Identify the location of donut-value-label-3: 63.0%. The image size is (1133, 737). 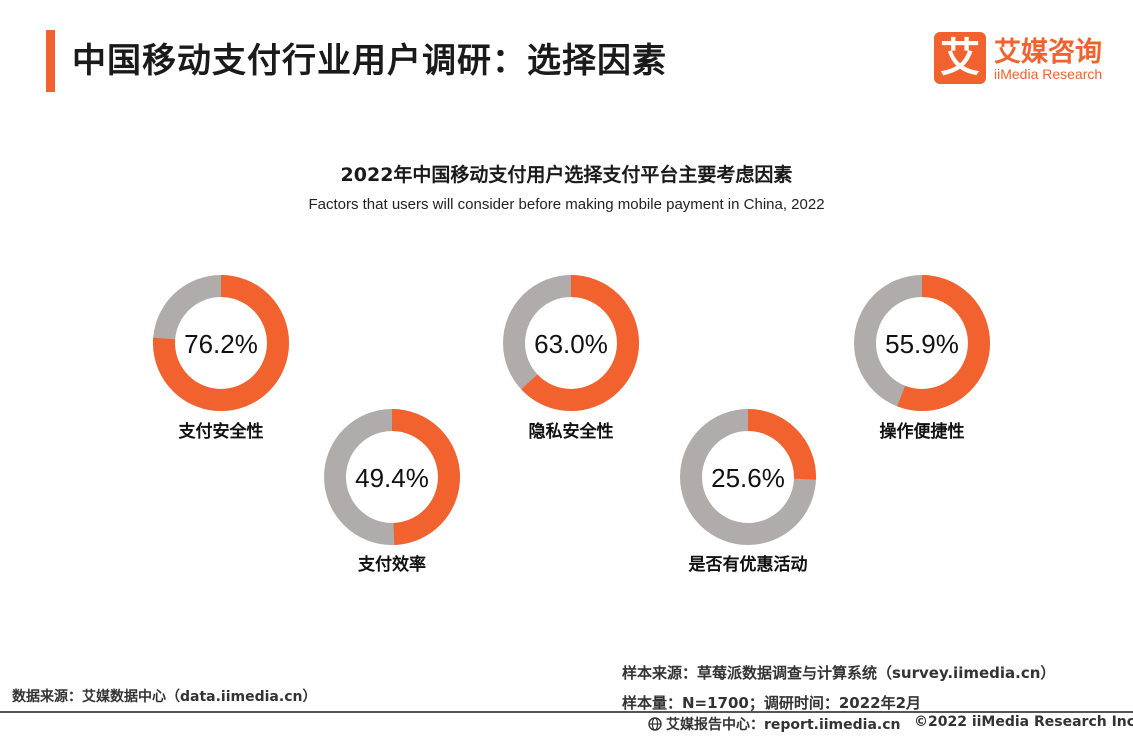
(571, 344).